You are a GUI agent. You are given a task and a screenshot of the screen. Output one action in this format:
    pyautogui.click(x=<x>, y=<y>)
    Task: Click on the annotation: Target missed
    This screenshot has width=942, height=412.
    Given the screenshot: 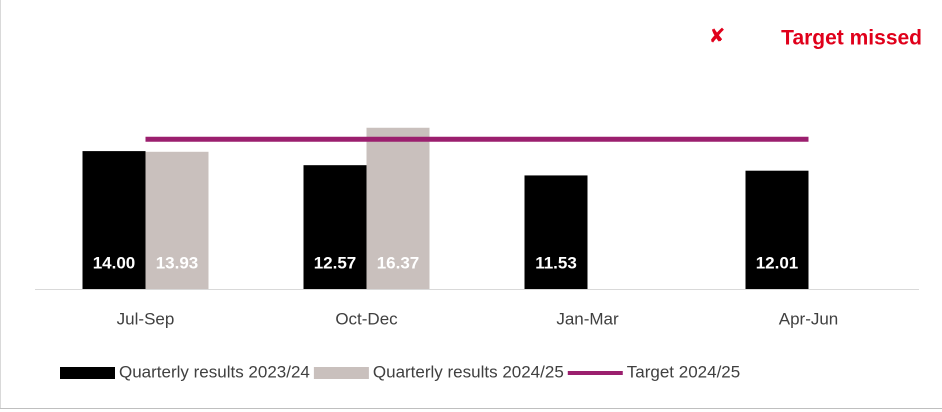 What is the action you would take?
    pyautogui.click(x=851, y=38)
    